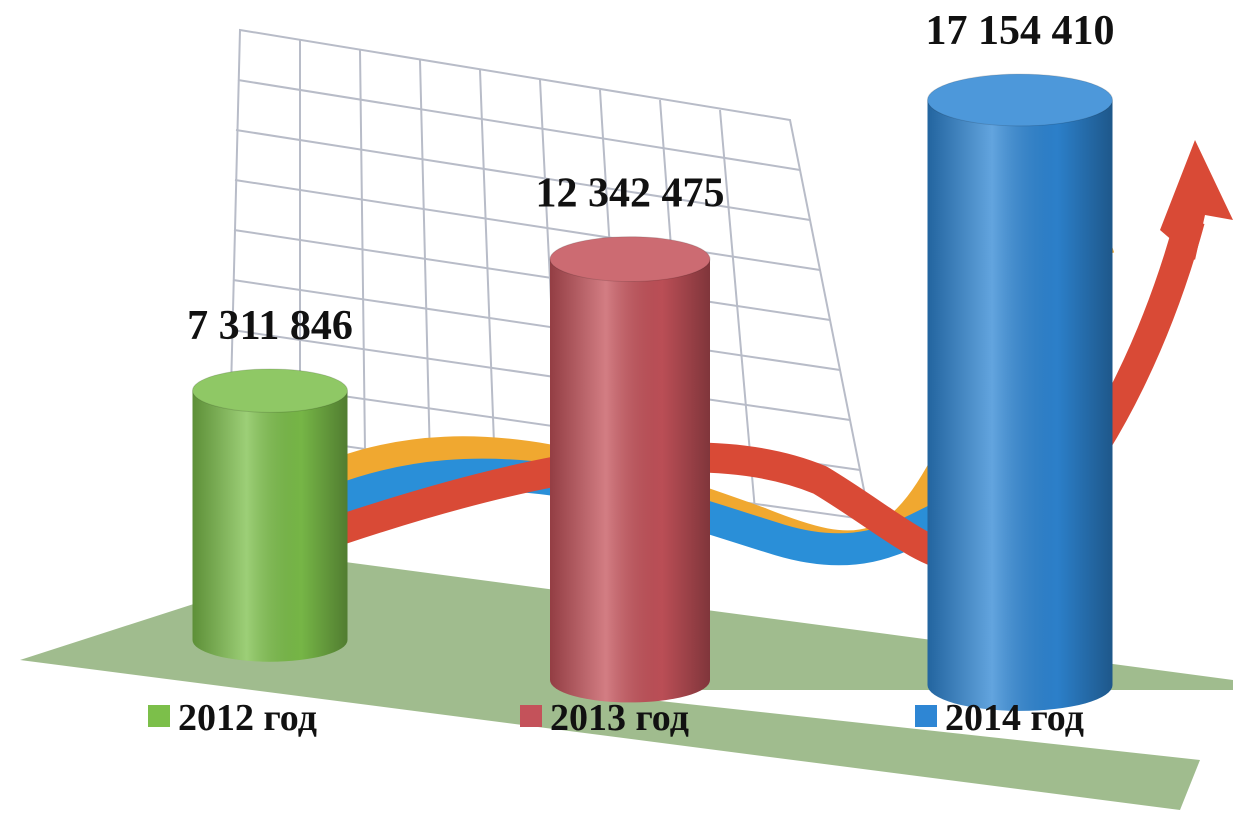  What do you see at coordinates (270, 326) in the screenshot?
I see `value-label: 7 311 846` at bounding box center [270, 326].